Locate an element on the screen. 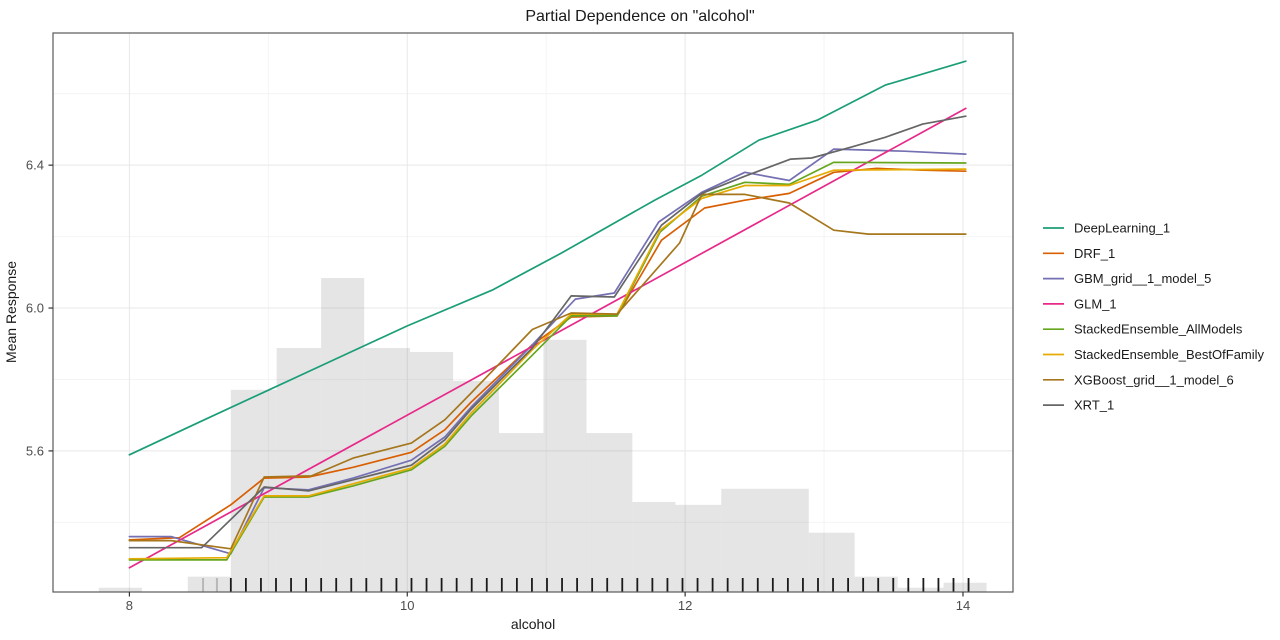  legend-item-GBM_grid__1_model_5: GBM_grid__1_model_5 is located at coordinates (1127, 278).